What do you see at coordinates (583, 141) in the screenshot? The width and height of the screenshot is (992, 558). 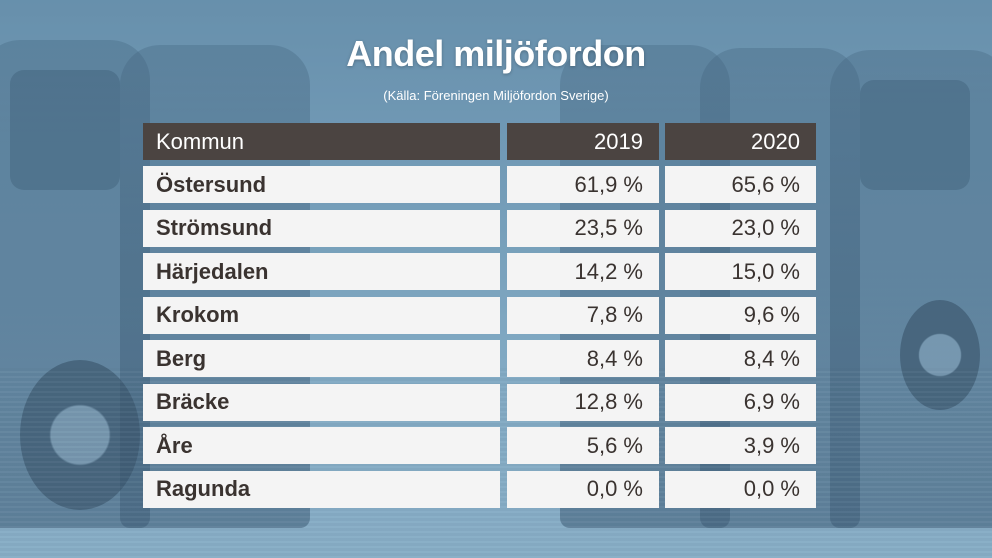 I see `column-header-2019: 2019` at bounding box center [583, 141].